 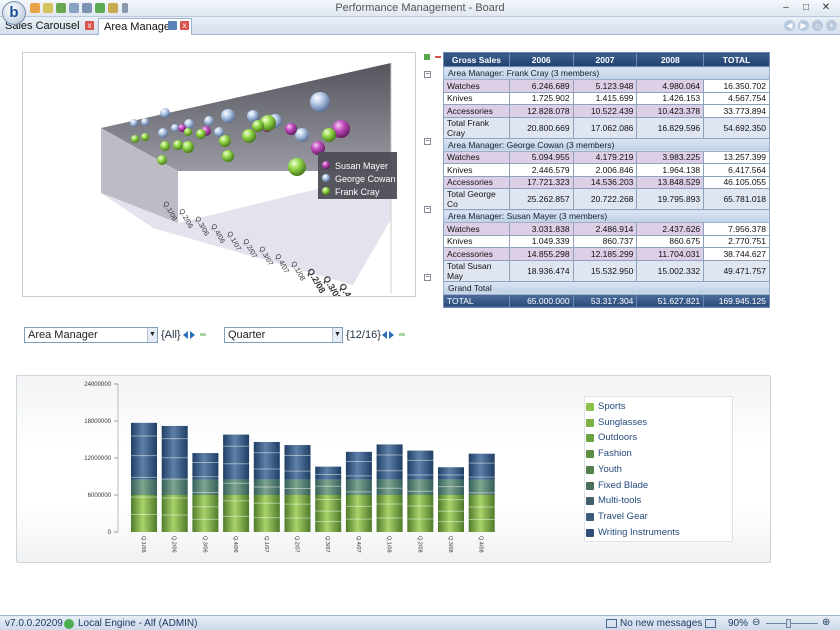 What do you see at coordinates (606, 73) in the screenshot?
I see `pivot-group-row: Area Manager: Frank Cray (3 members)` at bounding box center [606, 73].